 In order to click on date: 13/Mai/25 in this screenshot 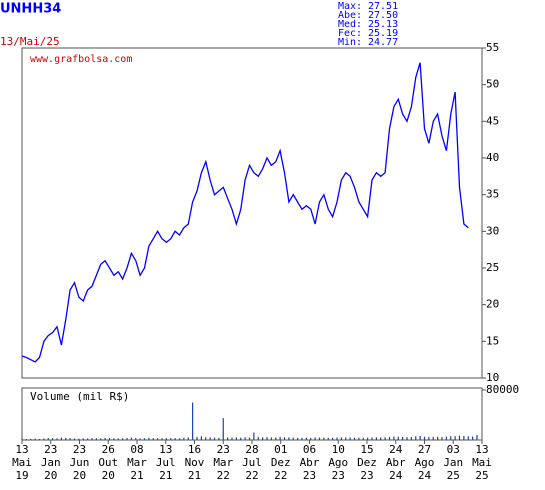, I will do `click(30, 41)`.